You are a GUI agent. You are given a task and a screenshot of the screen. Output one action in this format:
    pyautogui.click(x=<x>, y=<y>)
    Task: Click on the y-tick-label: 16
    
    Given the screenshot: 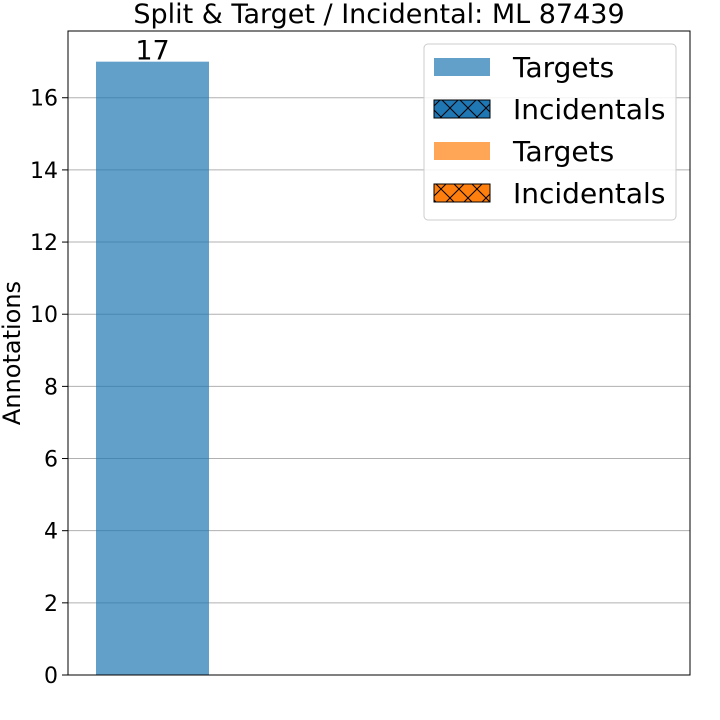 What is the action you would take?
    pyautogui.click(x=44, y=99)
    